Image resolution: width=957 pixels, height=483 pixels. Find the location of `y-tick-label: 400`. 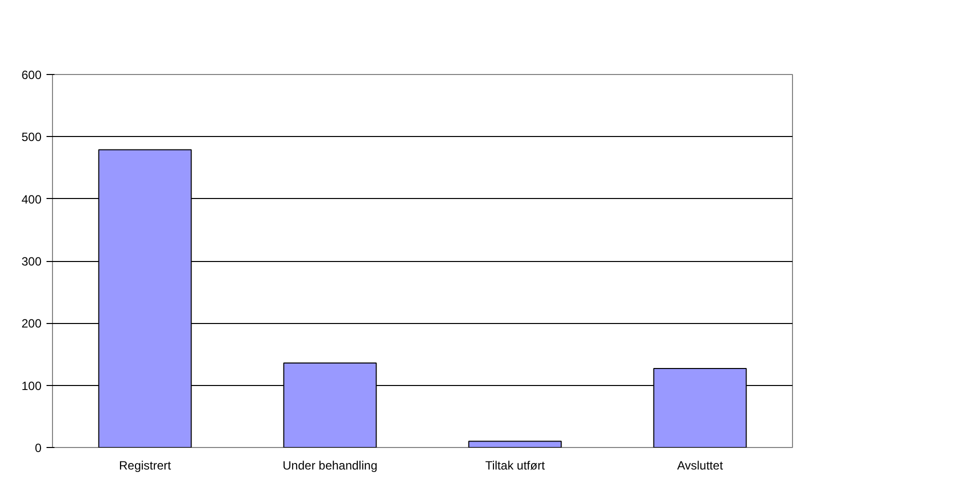

y-tick-label: 400 is located at coordinates (31, 199).